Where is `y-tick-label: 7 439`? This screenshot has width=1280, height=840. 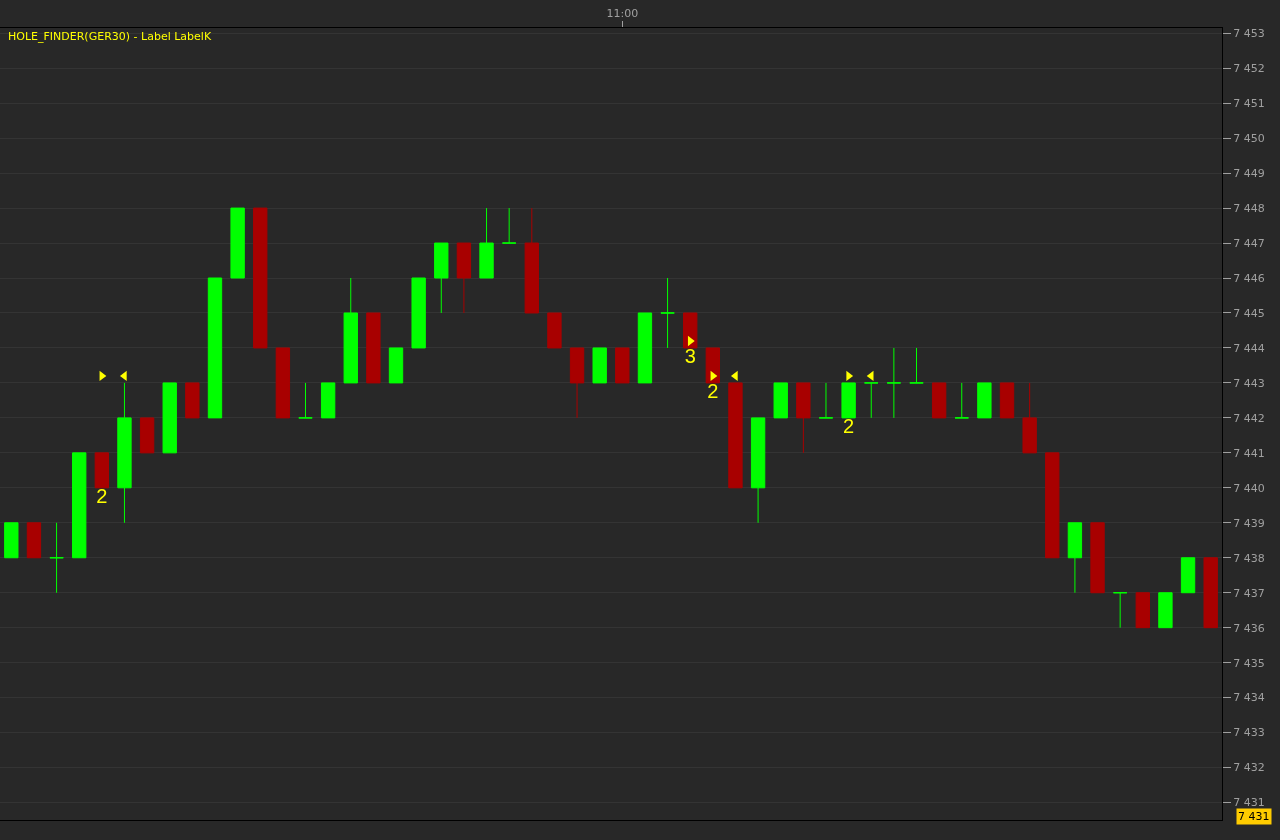
y-tick-label: 7 439 is located at coordinates (1249, 523).